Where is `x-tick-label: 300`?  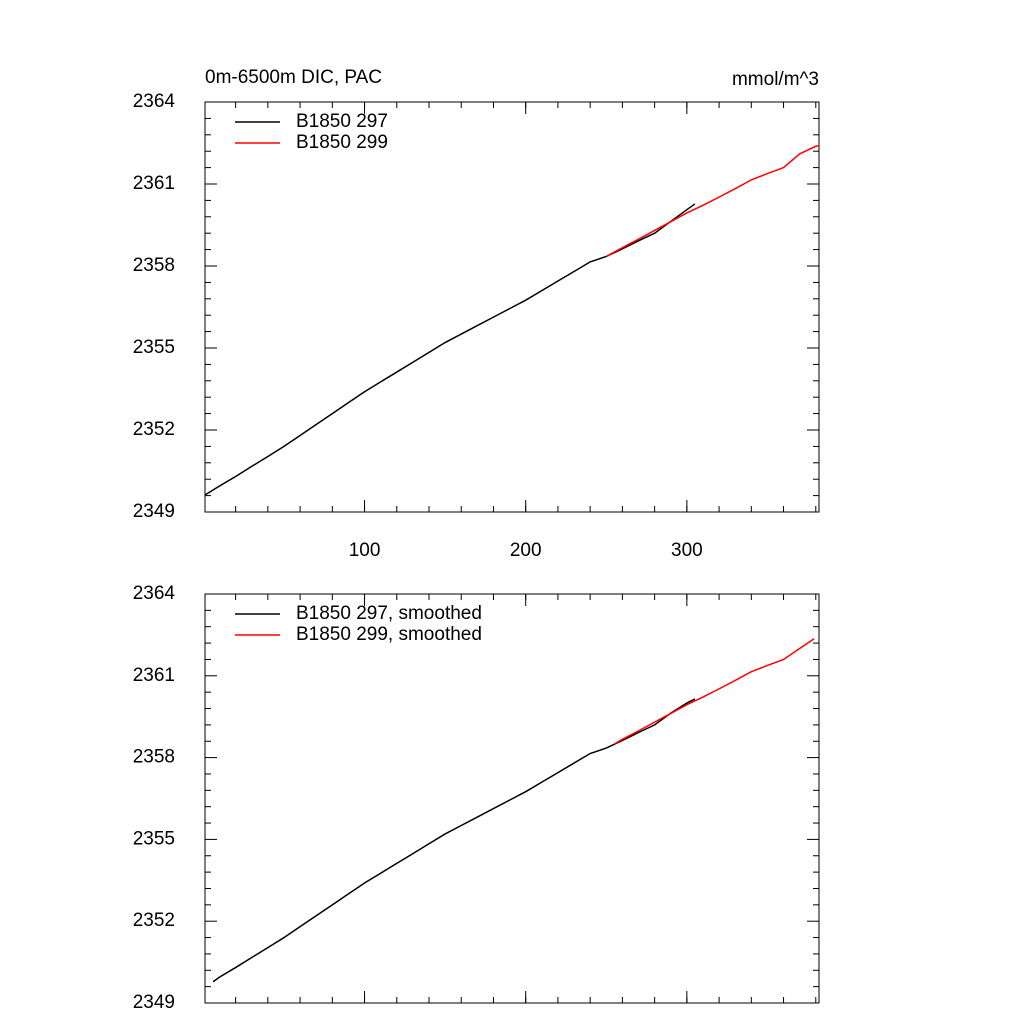 x-tick-label: 300 is located at coordinates (687, 550).